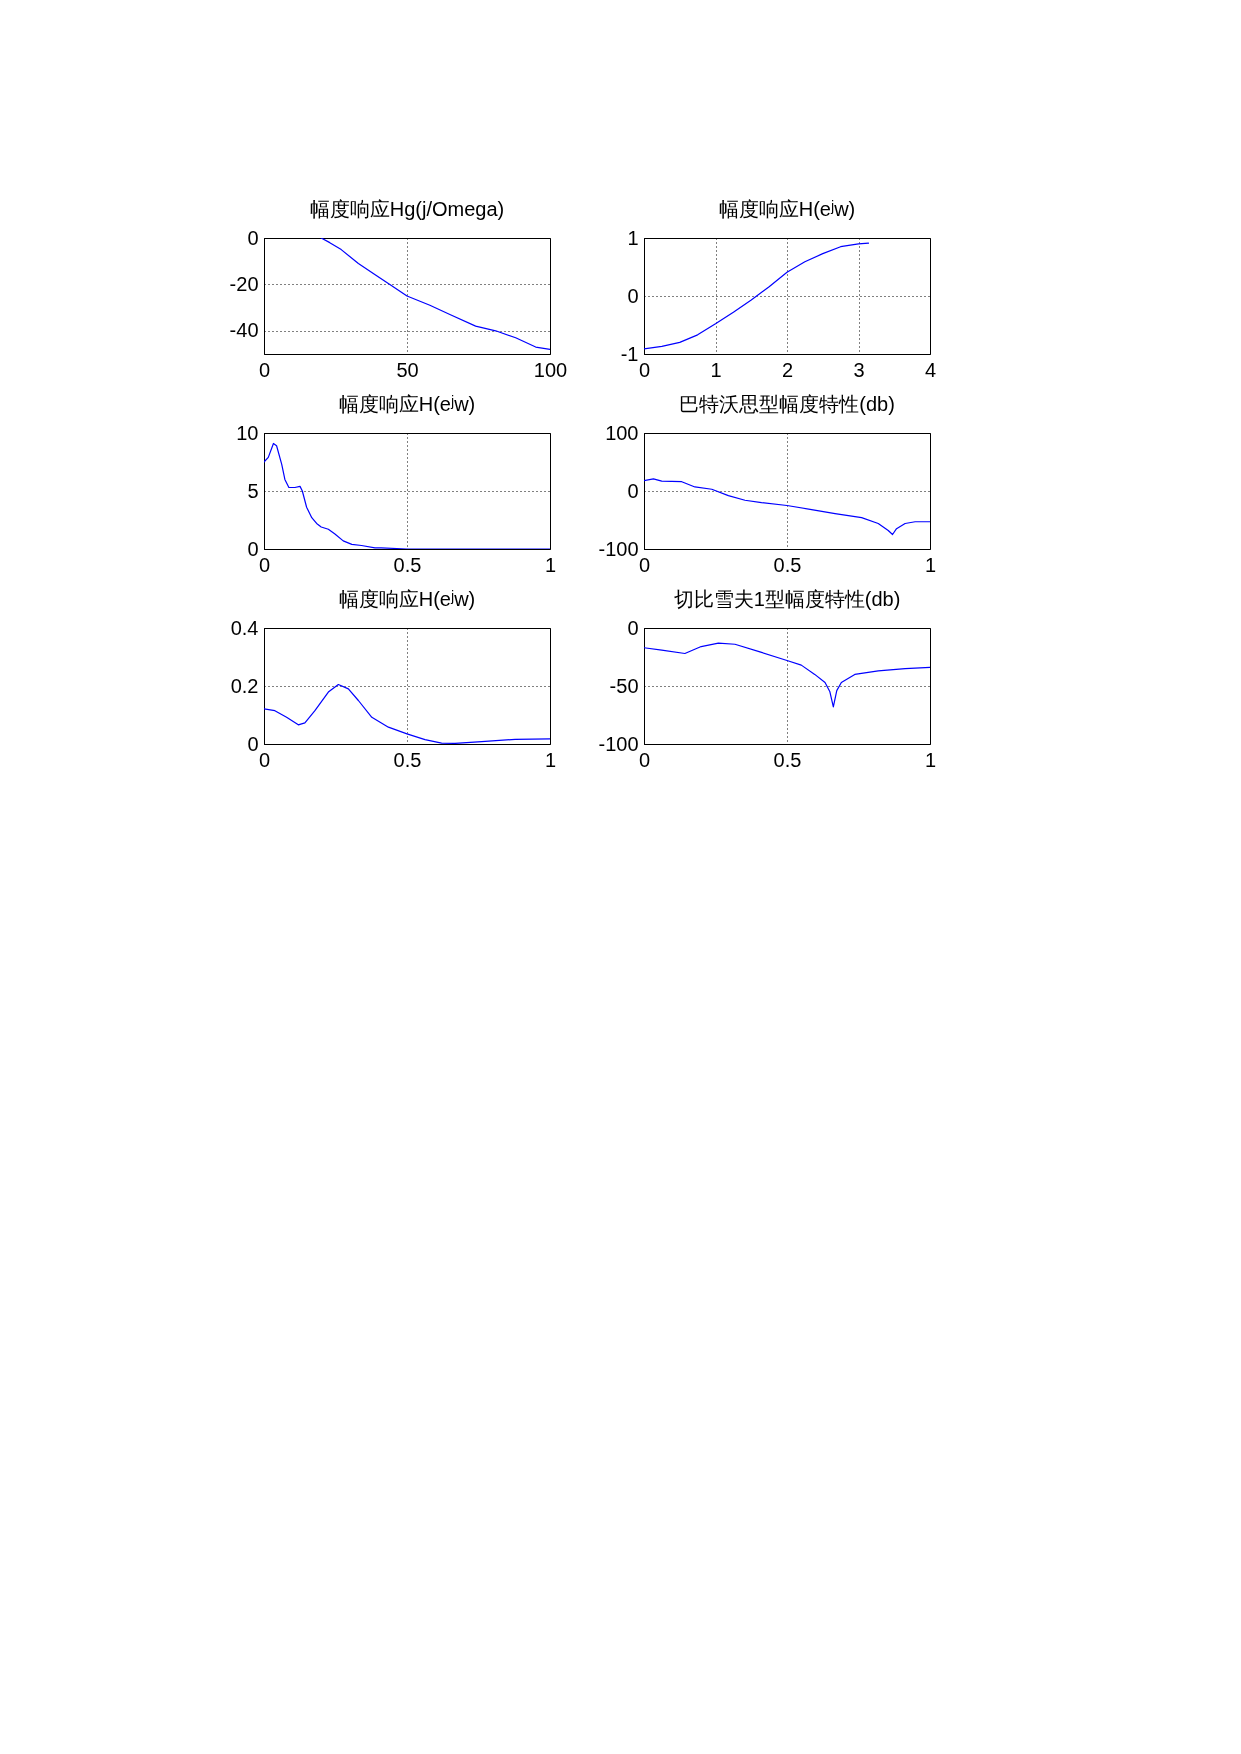 The height and width of the screenshot is (1754, 1241). I want to click on y-tick-label: 1, so click(633, 237).